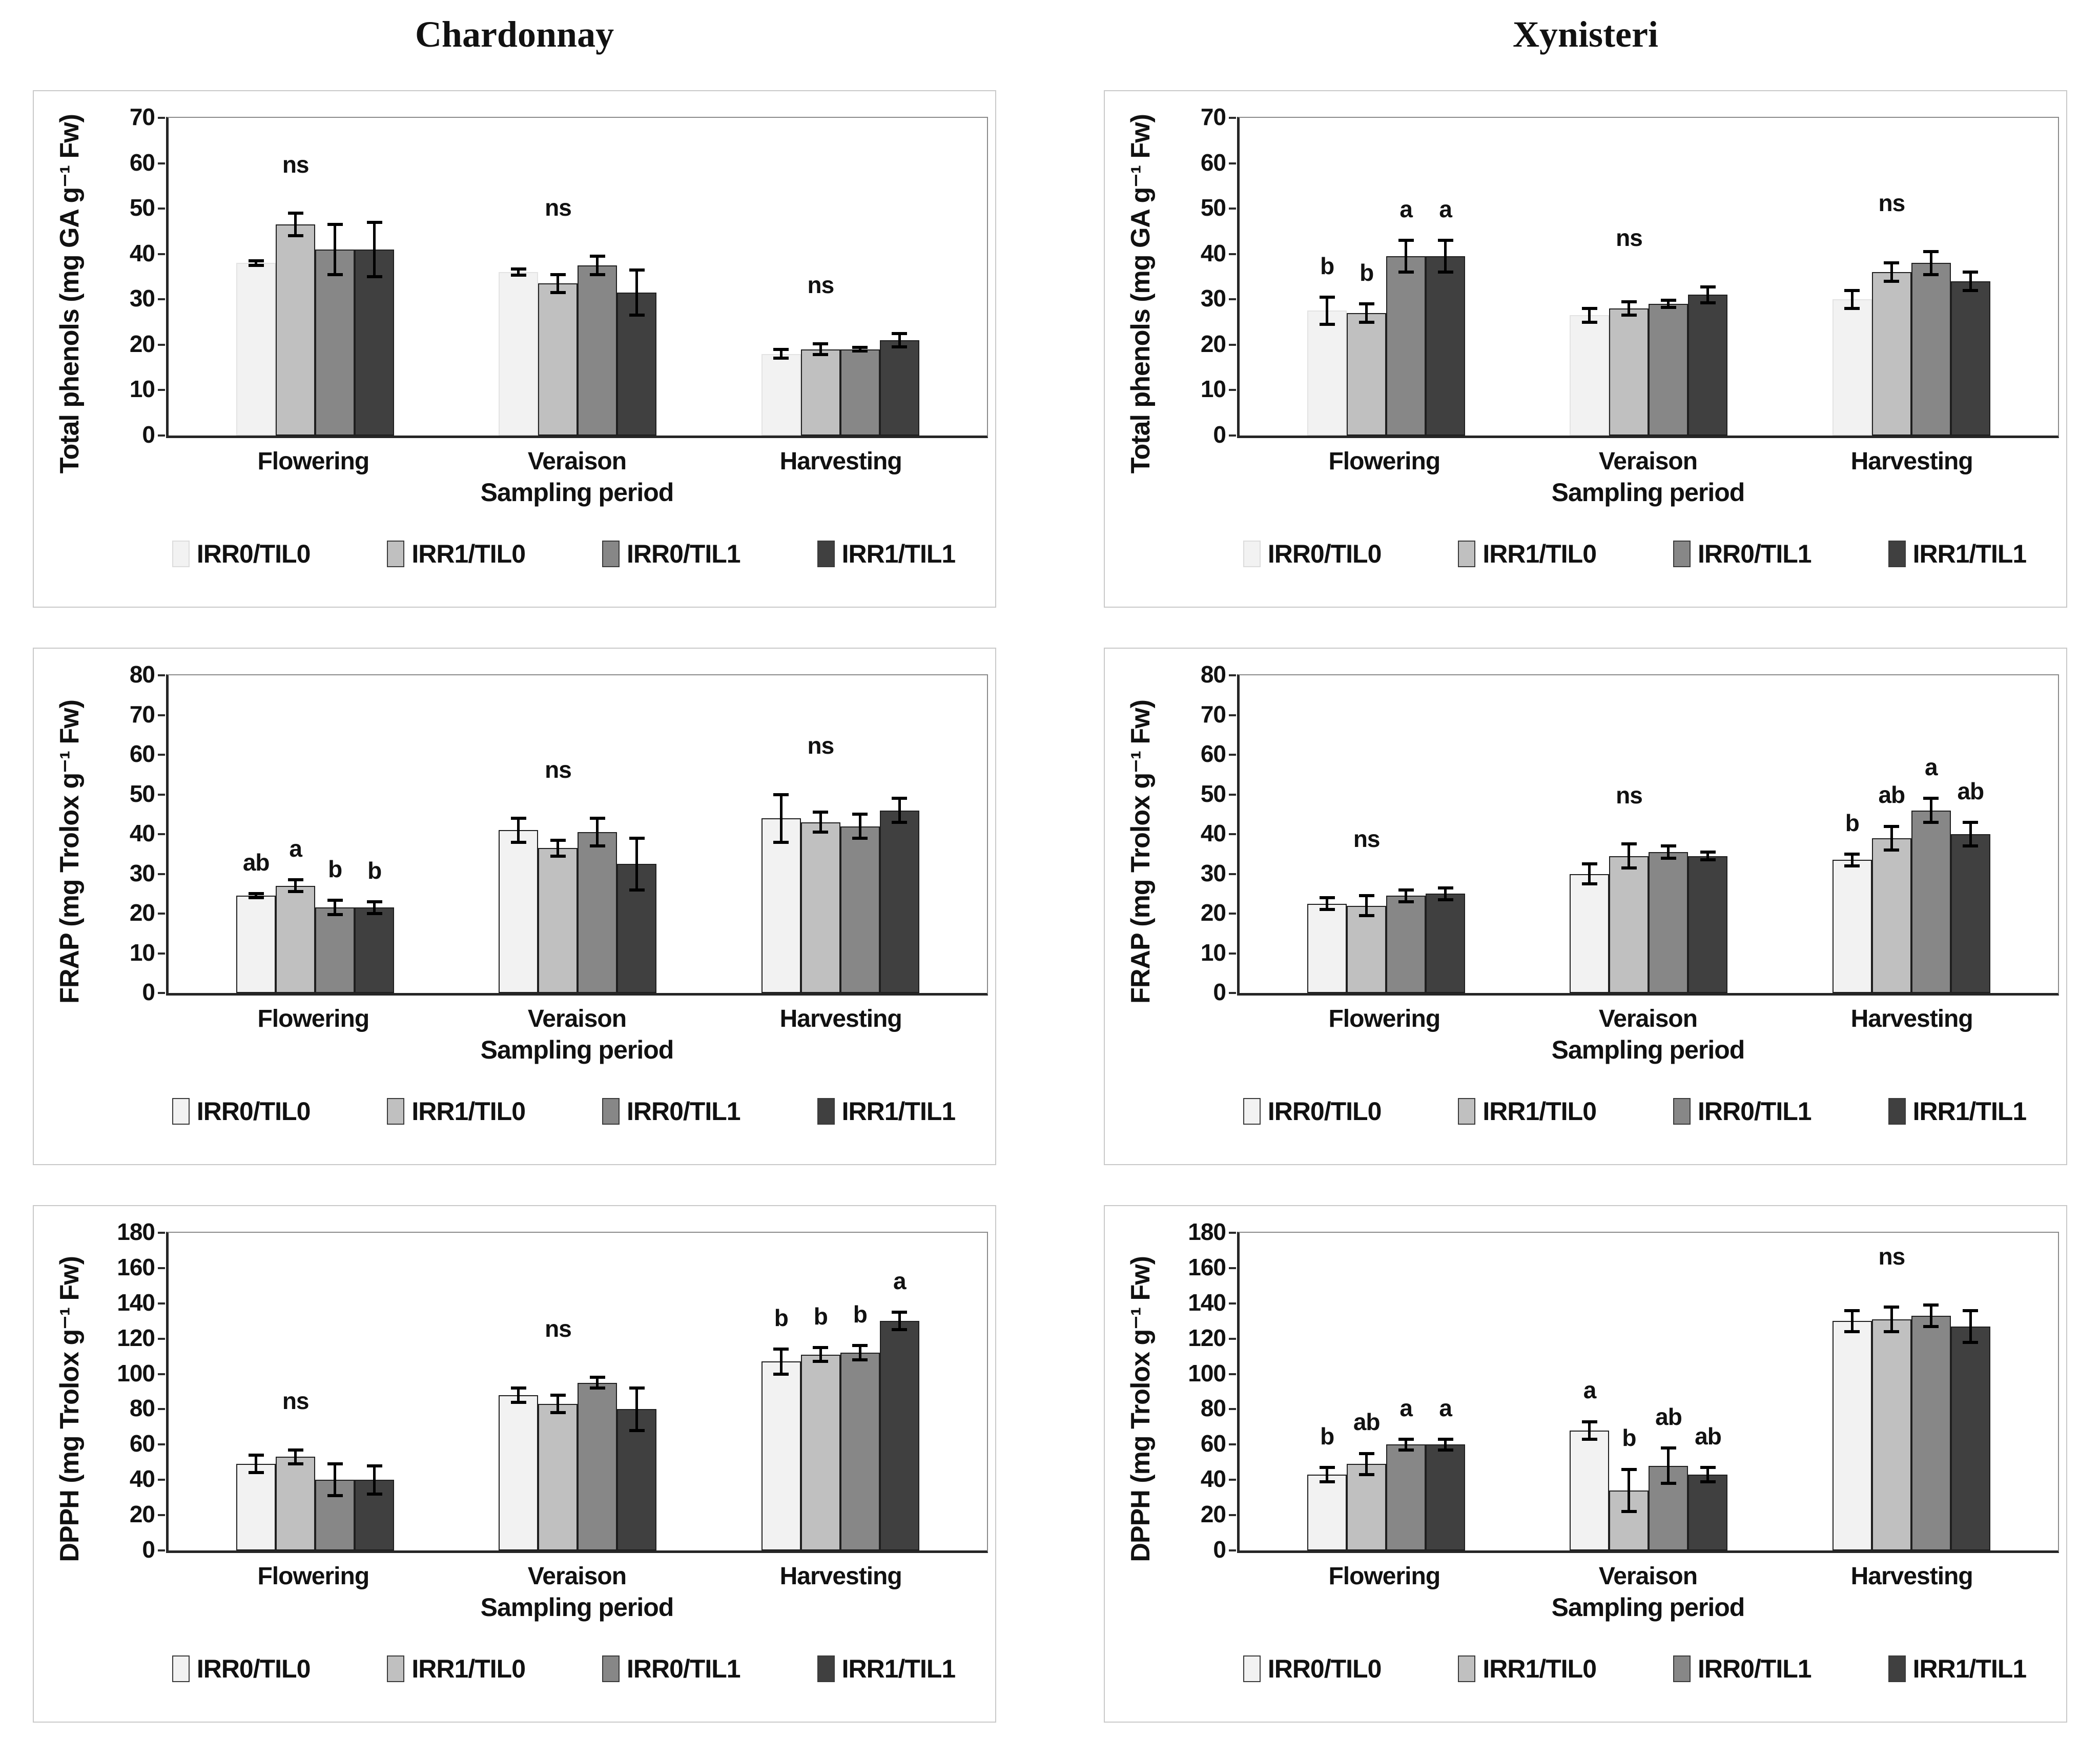 The height and width of the screenshot is (1760, 2100). What do you see at coordinates (148, 992) in the screenshot?
I see `y-tick-label: 0` at bounding box center [148, 992].